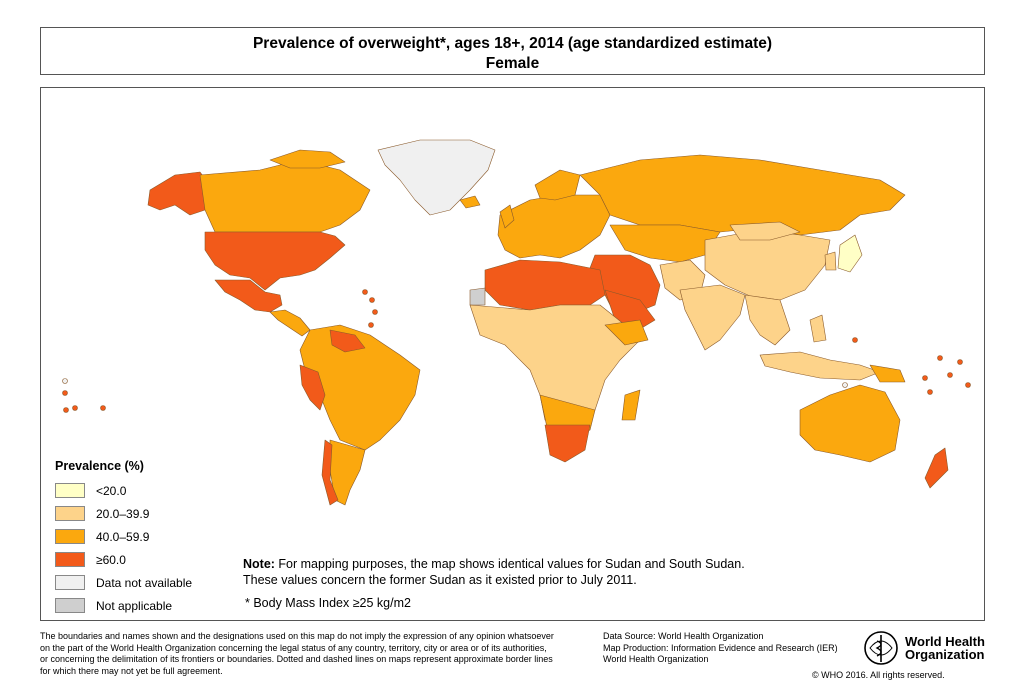 This screenshot has width=1024, height=686. What do you see at coordinates (936, 468) in the screenshot?
I see `region-new-zealand` at bounding box center [936, 468].